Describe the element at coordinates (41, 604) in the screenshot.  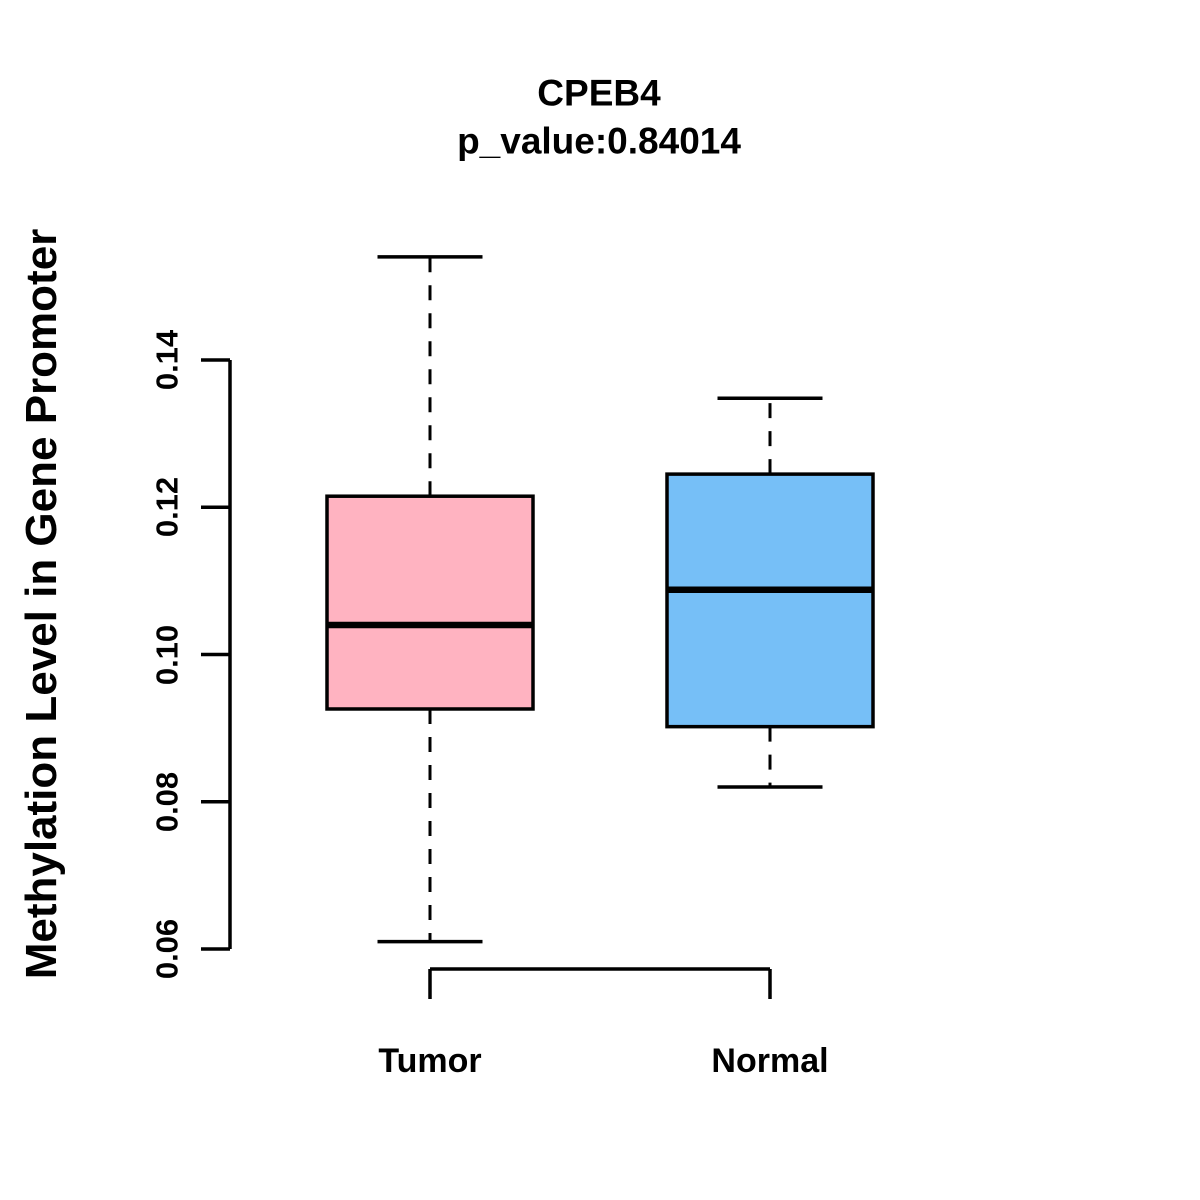
I see `y-axis-label: Methylation Level in Gene Promoter` at that location.